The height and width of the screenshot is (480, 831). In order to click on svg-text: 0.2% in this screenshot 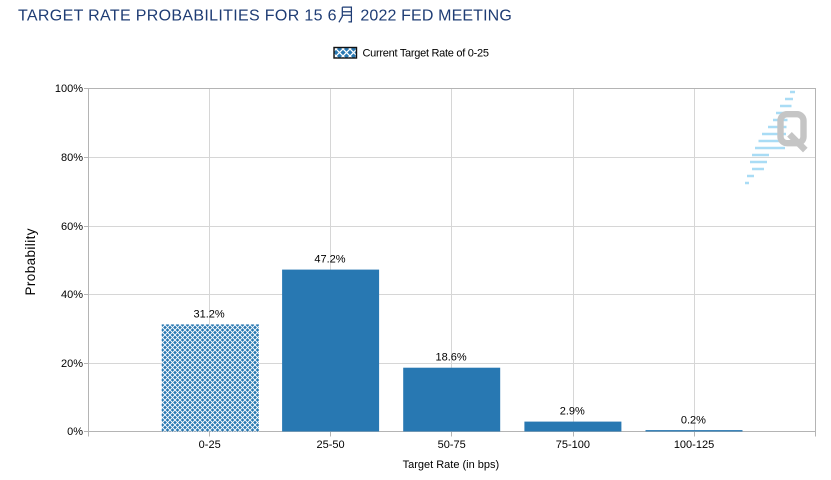, I will do `click(693, 420)`.